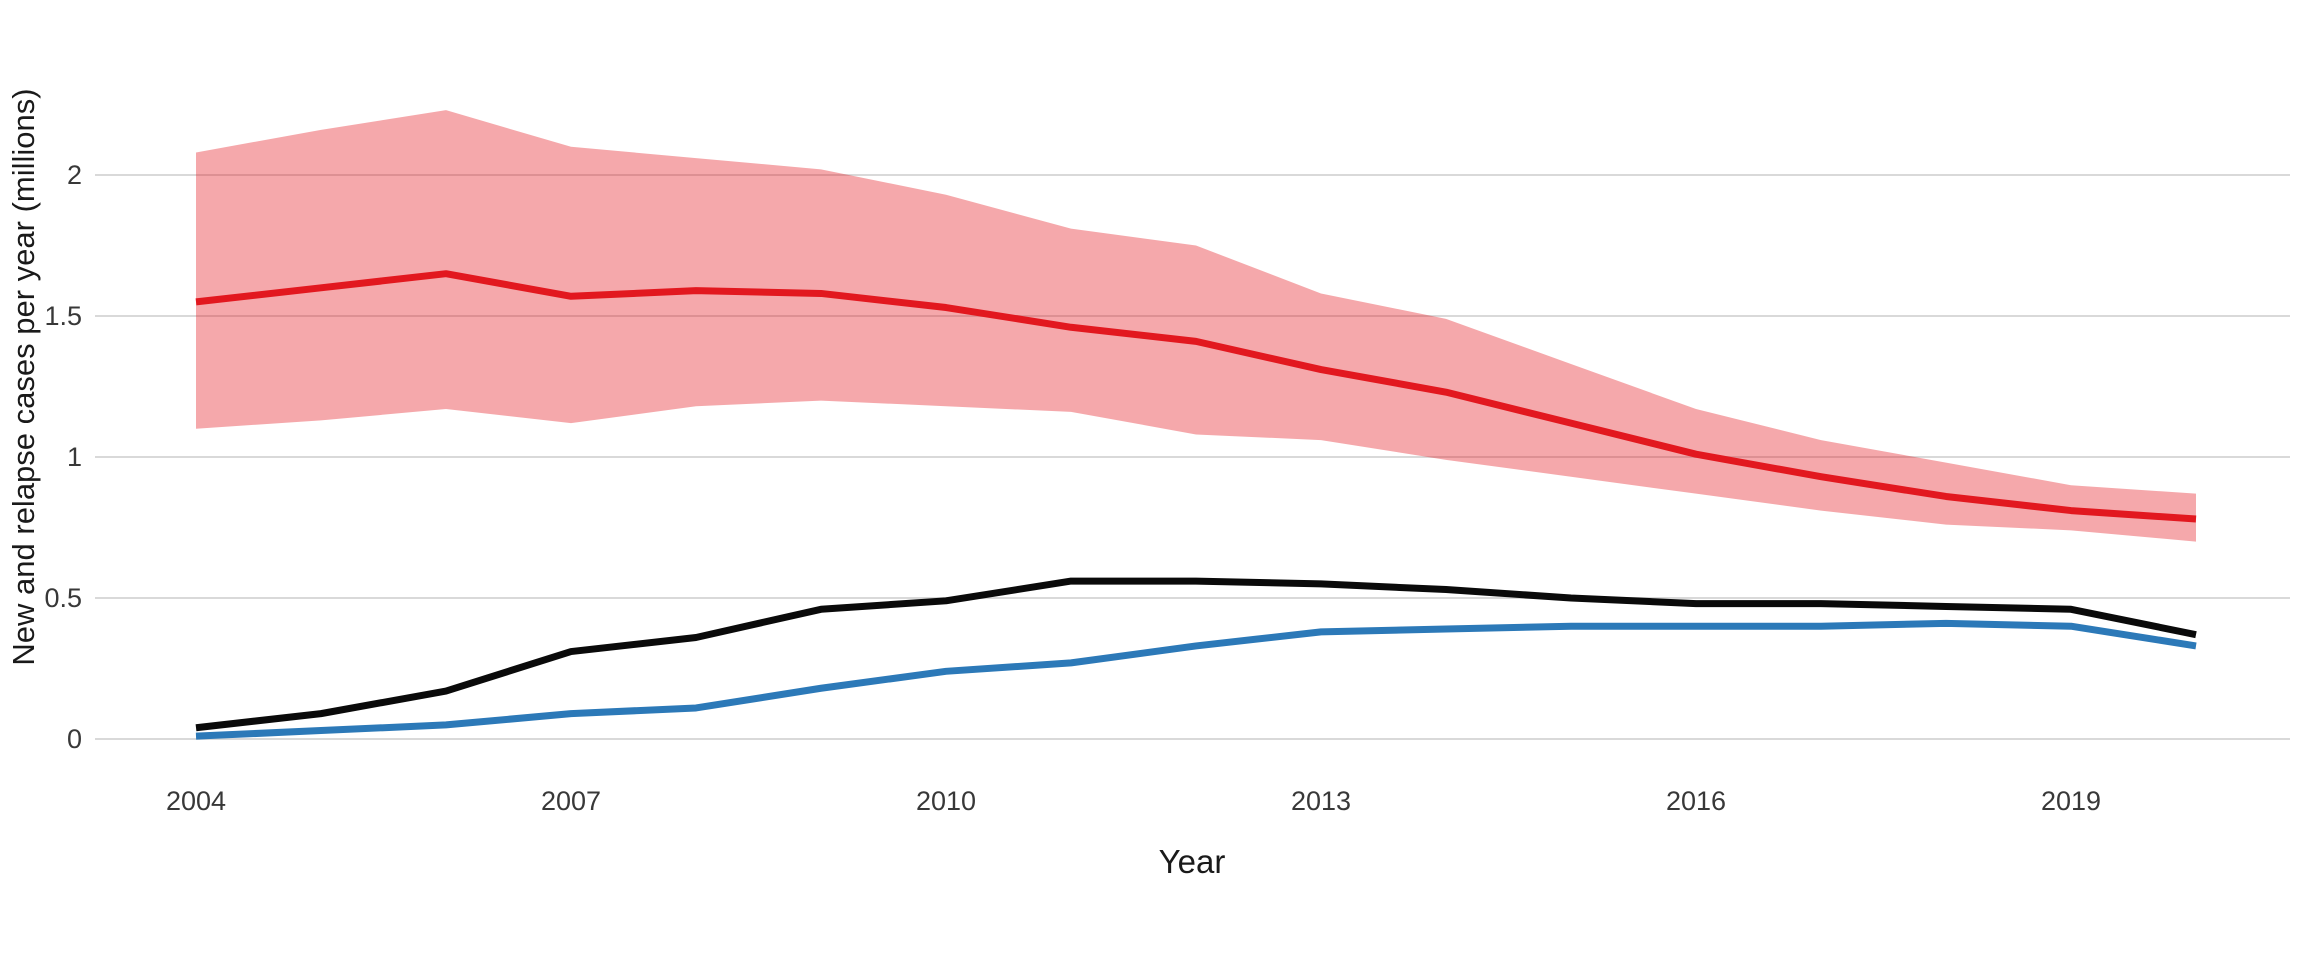 The width and height of the screenshot is (2304, 965). Describe the element at coordinates (74, 457) in the screenshot. I see `y-tick-label: 1` at that location.